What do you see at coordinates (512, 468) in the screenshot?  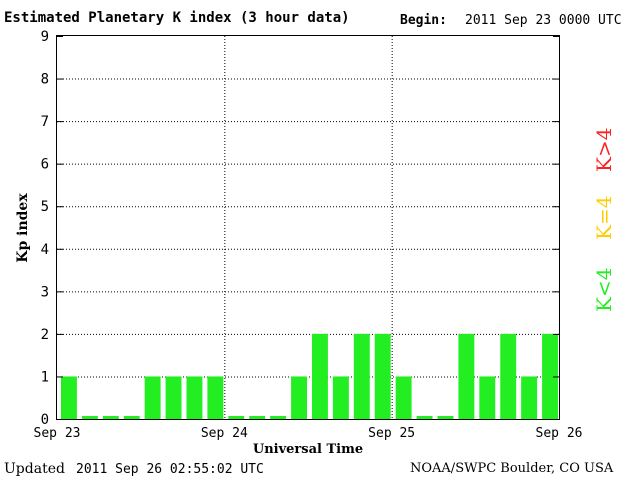 I see `credit: NOAA/SWPC Boulder, CO USA` at bounding box center [512, 468].